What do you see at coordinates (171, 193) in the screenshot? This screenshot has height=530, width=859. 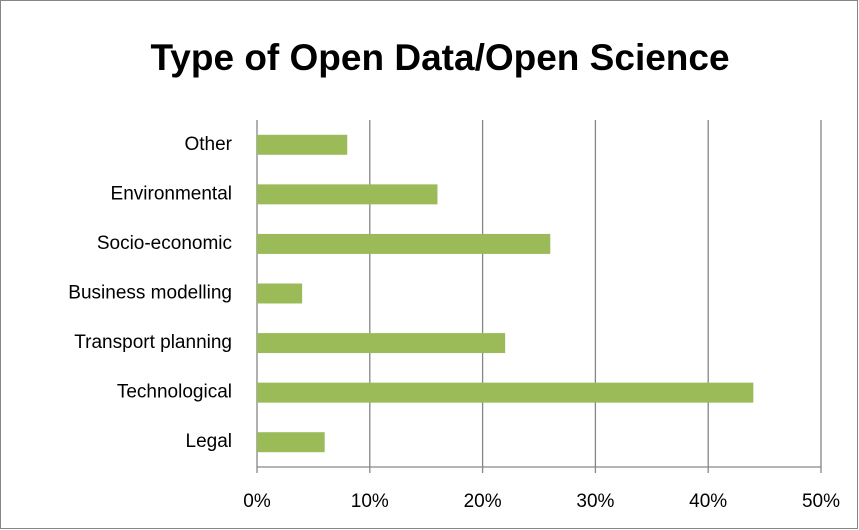 I see `y-tick-label: Environmental` at bounding box center [171, 193].